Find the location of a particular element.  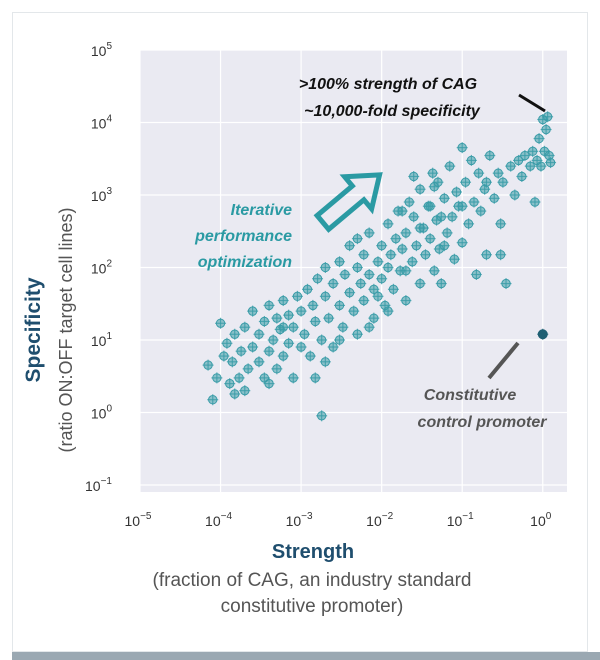

y-tick-label: 10⁻¹ is located at coordinates (98, 485).